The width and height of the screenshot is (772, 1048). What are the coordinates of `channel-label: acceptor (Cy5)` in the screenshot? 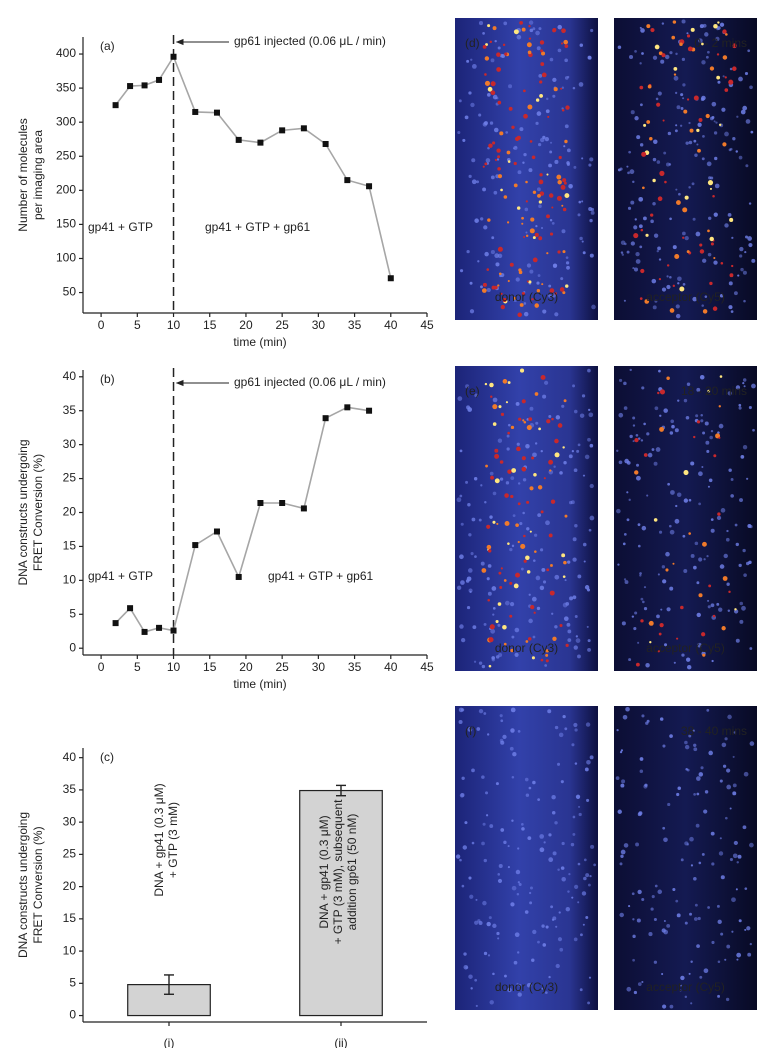 It's located at (685, 297).